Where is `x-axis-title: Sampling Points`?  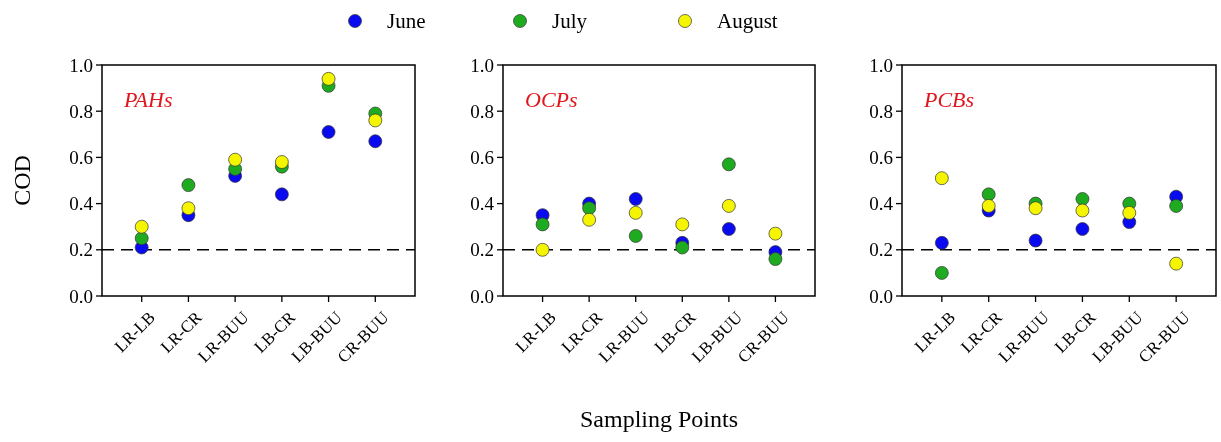 x-axis-title: Sampling Points is located at coordinates (659, 419).